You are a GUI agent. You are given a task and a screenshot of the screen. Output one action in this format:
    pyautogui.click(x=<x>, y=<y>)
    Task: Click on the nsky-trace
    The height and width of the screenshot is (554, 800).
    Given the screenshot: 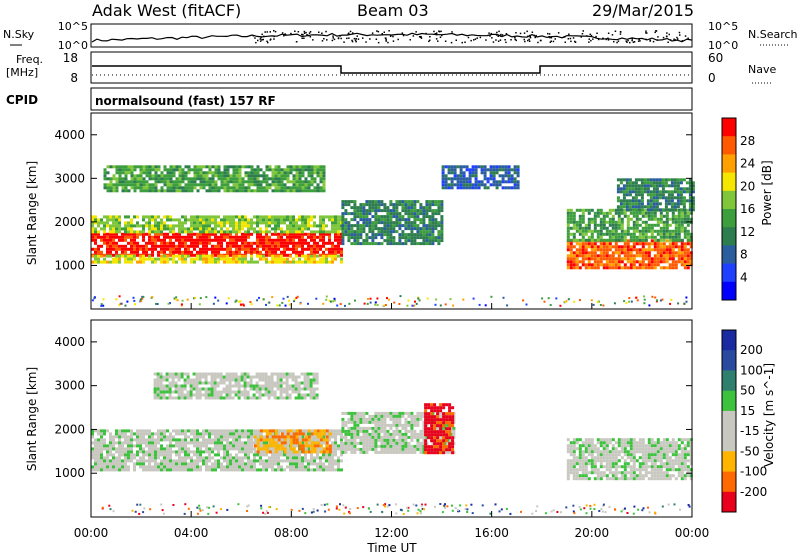 What is the action you would take?
    pyautogui.click(x=392, y=37)
    